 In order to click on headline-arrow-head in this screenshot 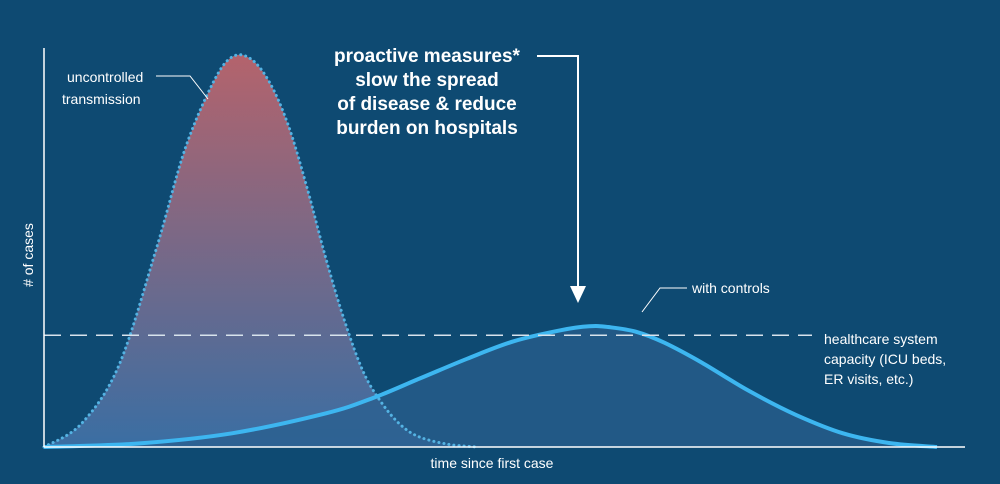, I will do `click(578, 294)`.